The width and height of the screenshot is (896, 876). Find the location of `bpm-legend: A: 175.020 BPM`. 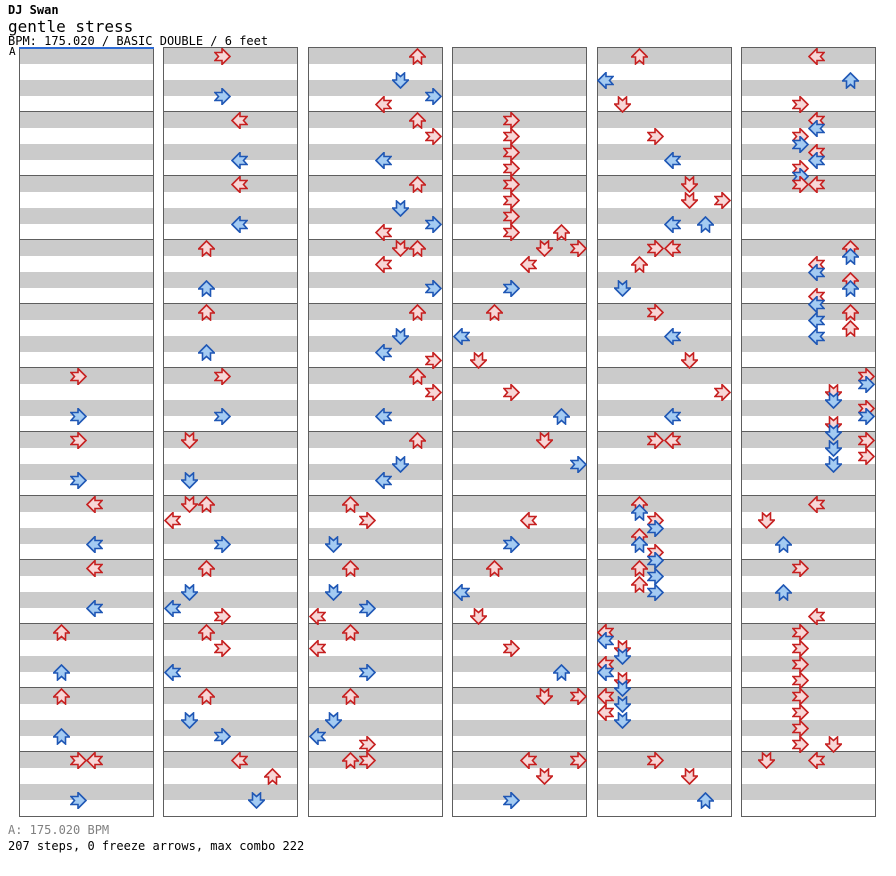

bpm-legend: A: 175.020 BPM is located at coordinates (59, 830).